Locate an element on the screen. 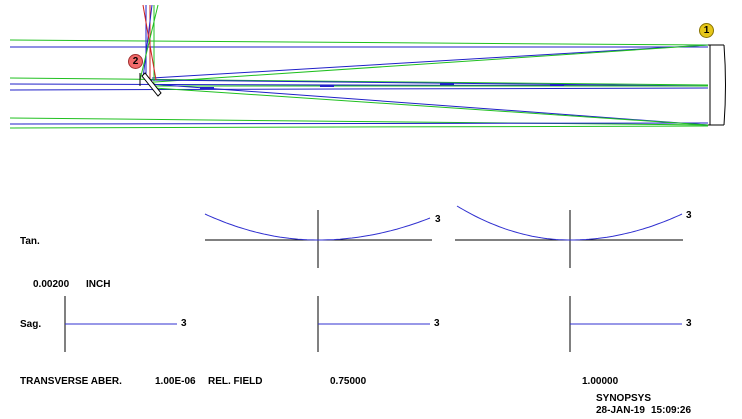  surface-tag-1: 1 is located at coordinates (706, 30).